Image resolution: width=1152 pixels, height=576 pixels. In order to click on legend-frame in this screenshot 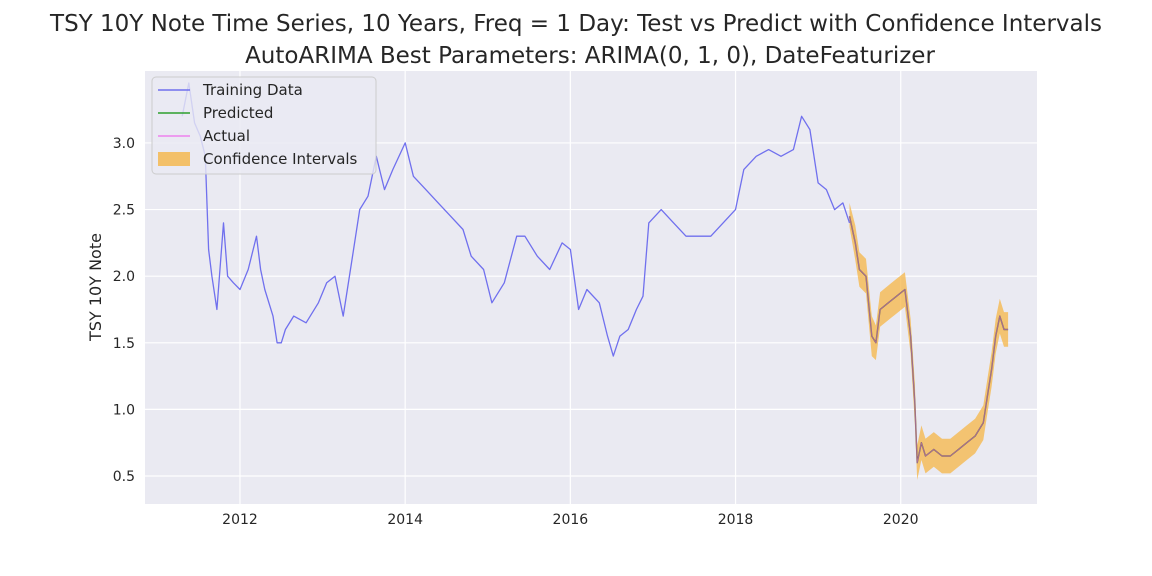, I will do `click(264, 125)`.